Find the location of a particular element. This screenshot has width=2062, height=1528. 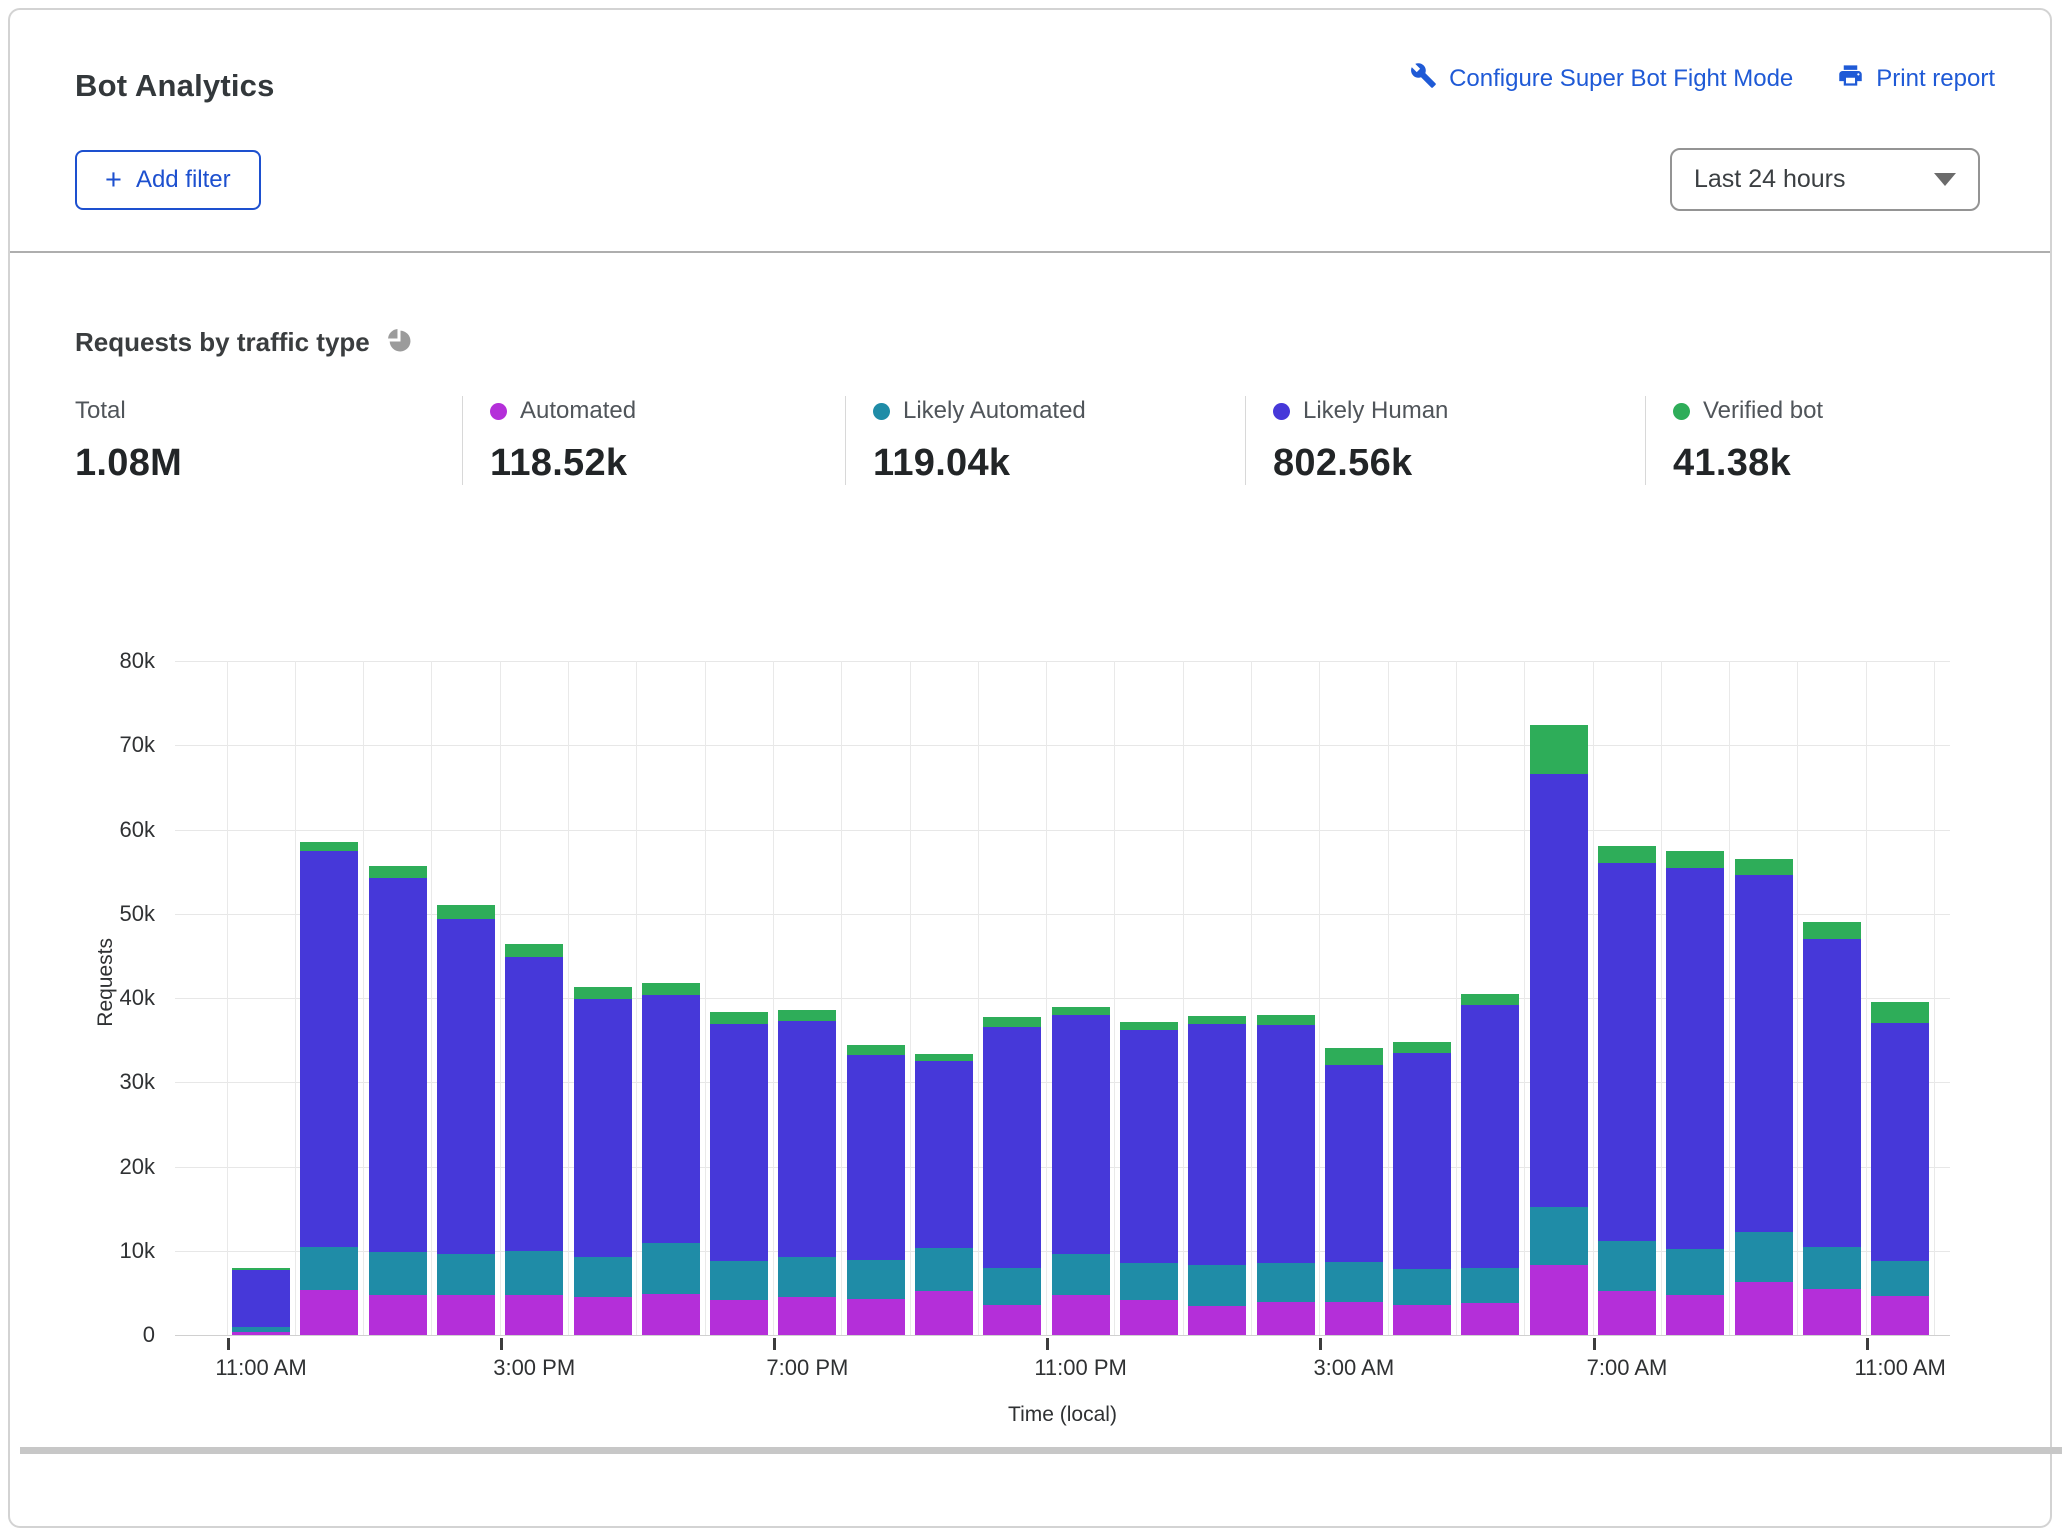

time-range-dropdown: Last 24 hours is located at coordinates (1825, 179).